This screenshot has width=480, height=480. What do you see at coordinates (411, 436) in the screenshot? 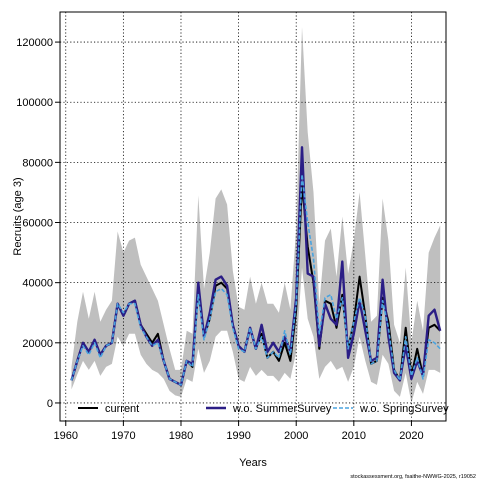
I see `x-tick-label: 2020` at bounding box center [411, 436].